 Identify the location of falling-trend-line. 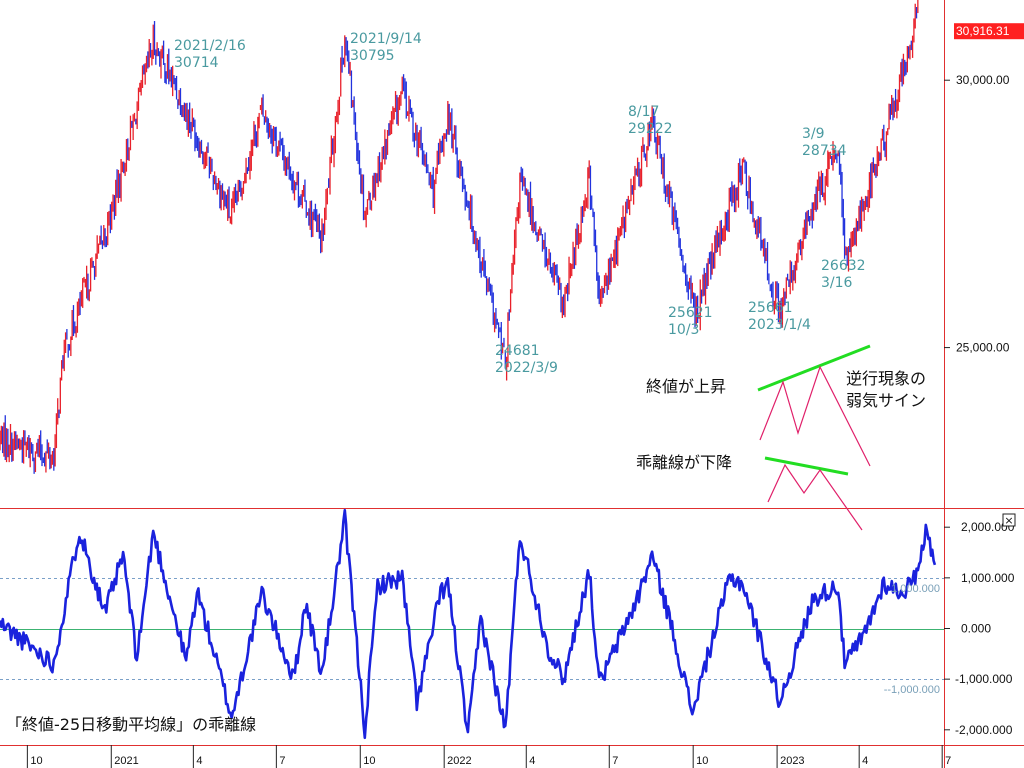
(806, 466).